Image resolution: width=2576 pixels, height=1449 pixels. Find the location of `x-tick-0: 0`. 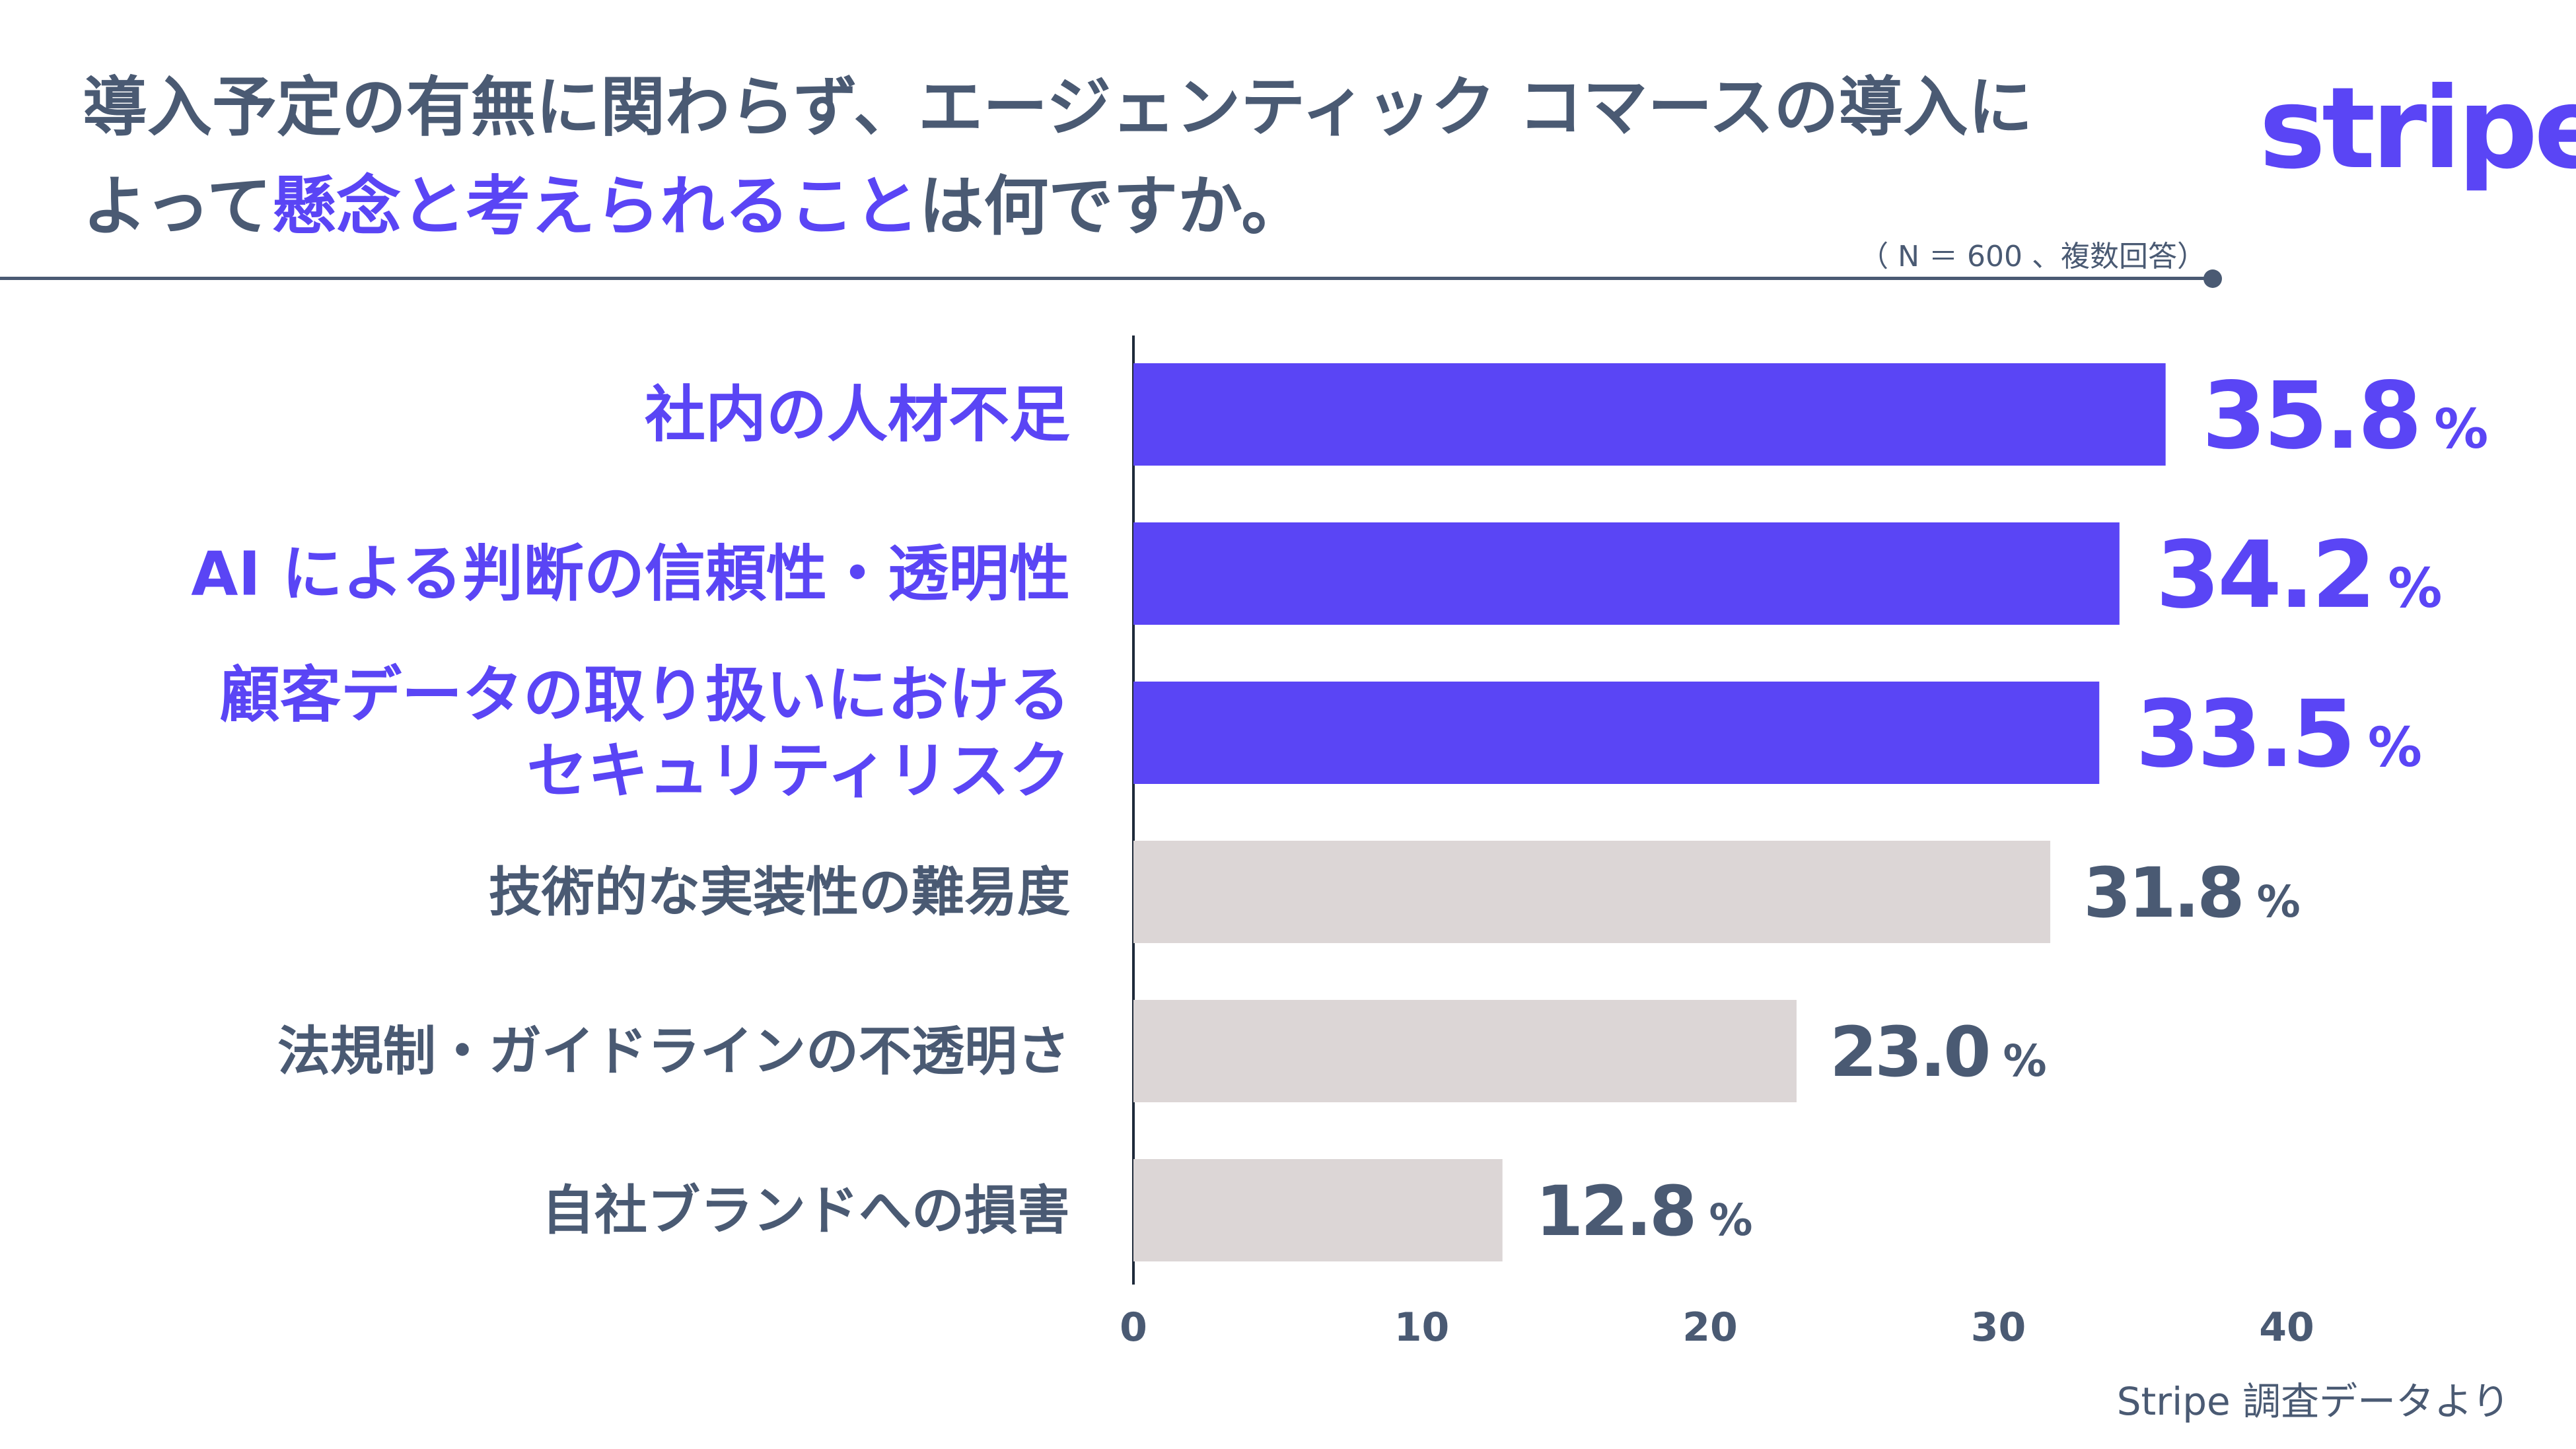

x-tick-0: 0 is located at coordinates (1134, 1328).